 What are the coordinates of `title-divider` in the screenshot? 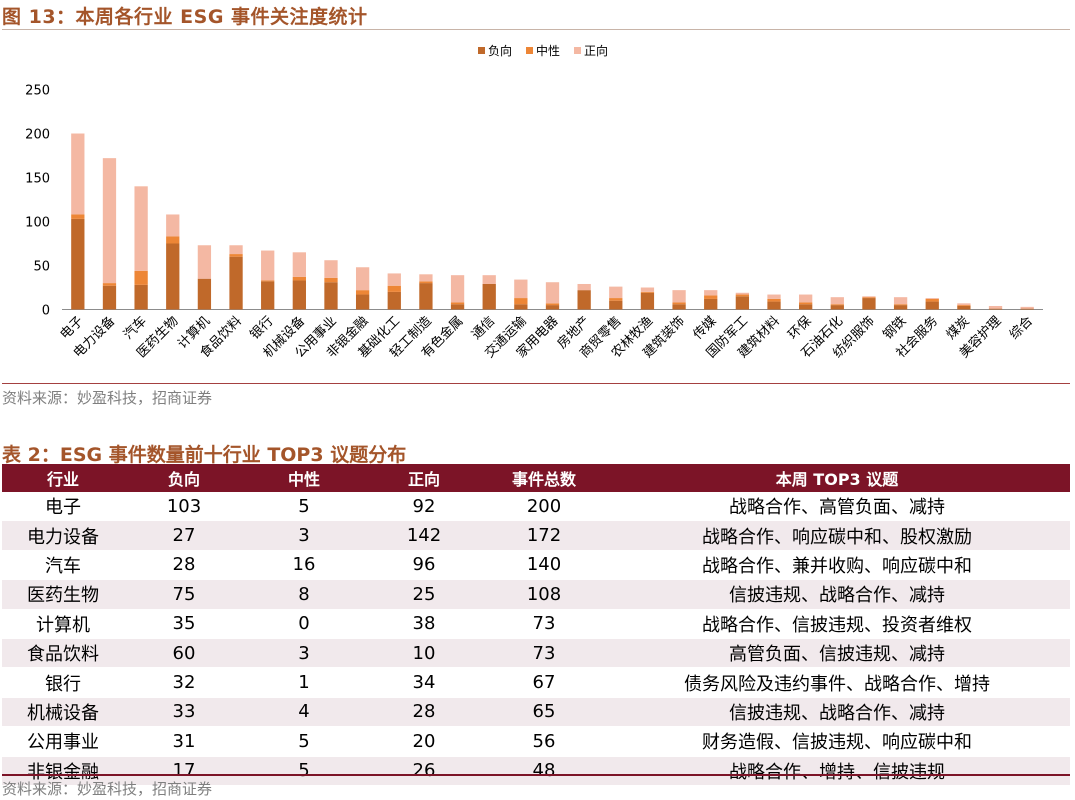 It's located at (536, 29).